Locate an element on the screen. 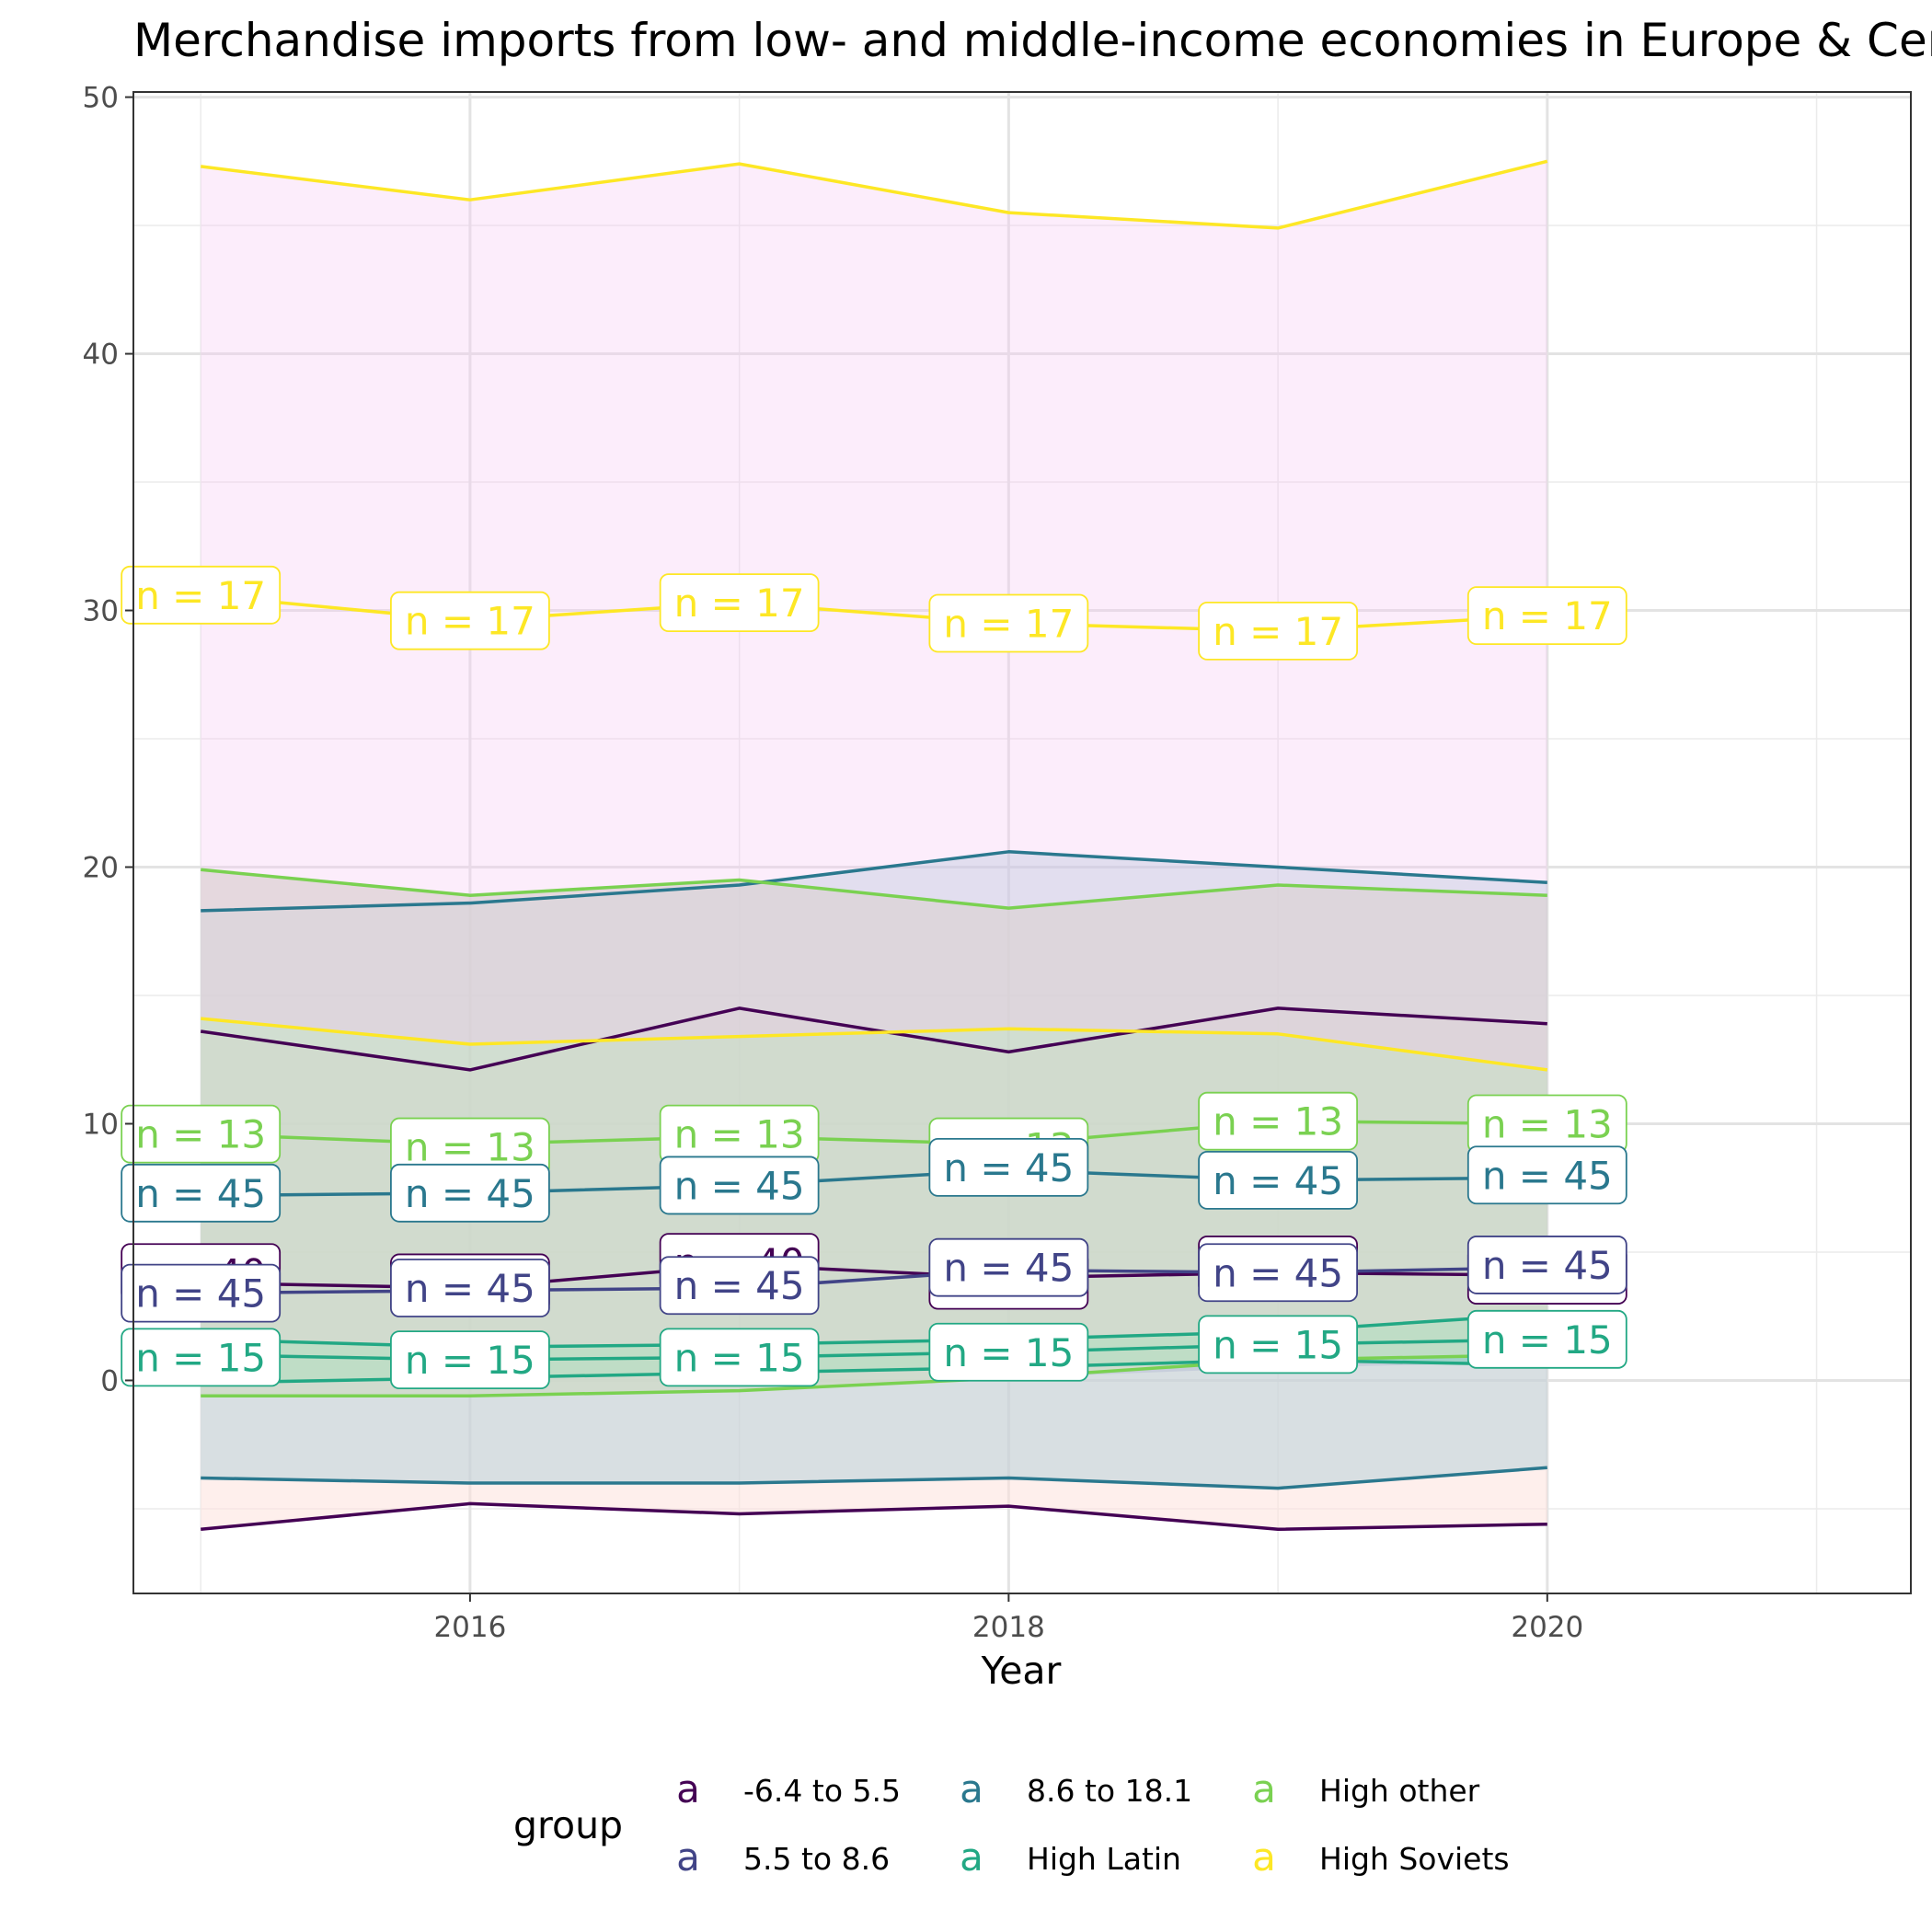 Image resolution: width=1932 pixels, height=1932 pixels. series-line-high-other-upper is located at coordinates (874, 889).